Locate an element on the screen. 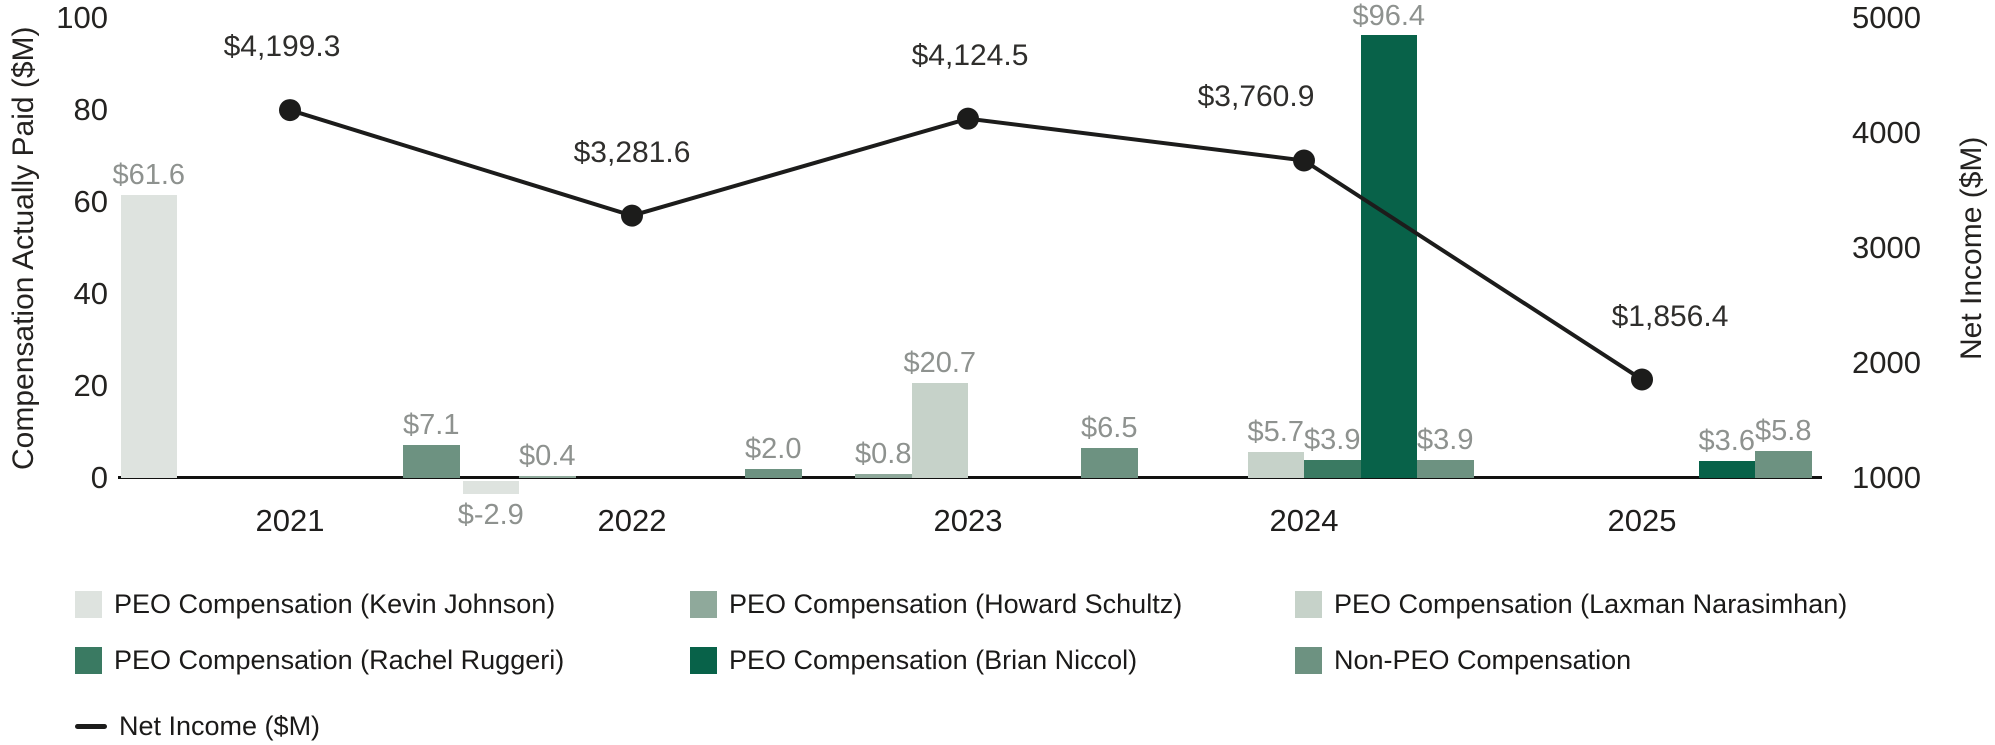 This screenshot has width=1995, height=745. legend-item-series2: PEO Compensation (Laxman Narasimhan) is located at coordinates (1571, 604).